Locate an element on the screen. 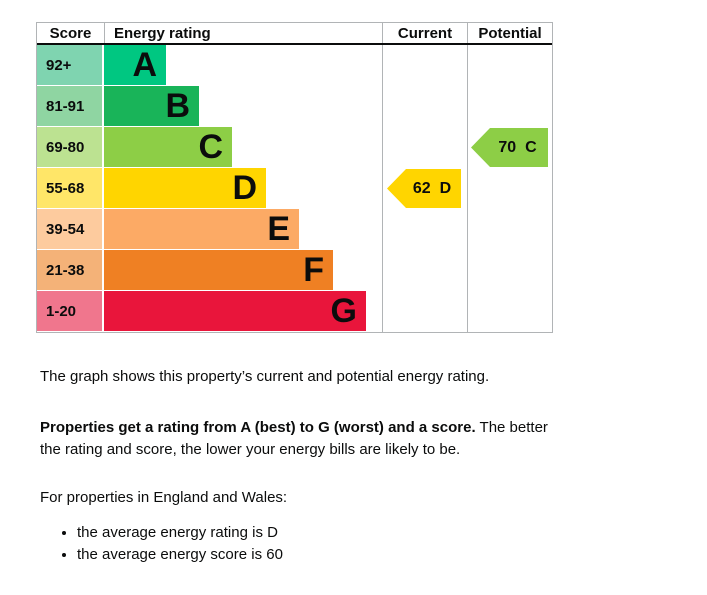 The image size is (707, 595). header-energy-rating: Energy rating is located at coordinates (243, 33).